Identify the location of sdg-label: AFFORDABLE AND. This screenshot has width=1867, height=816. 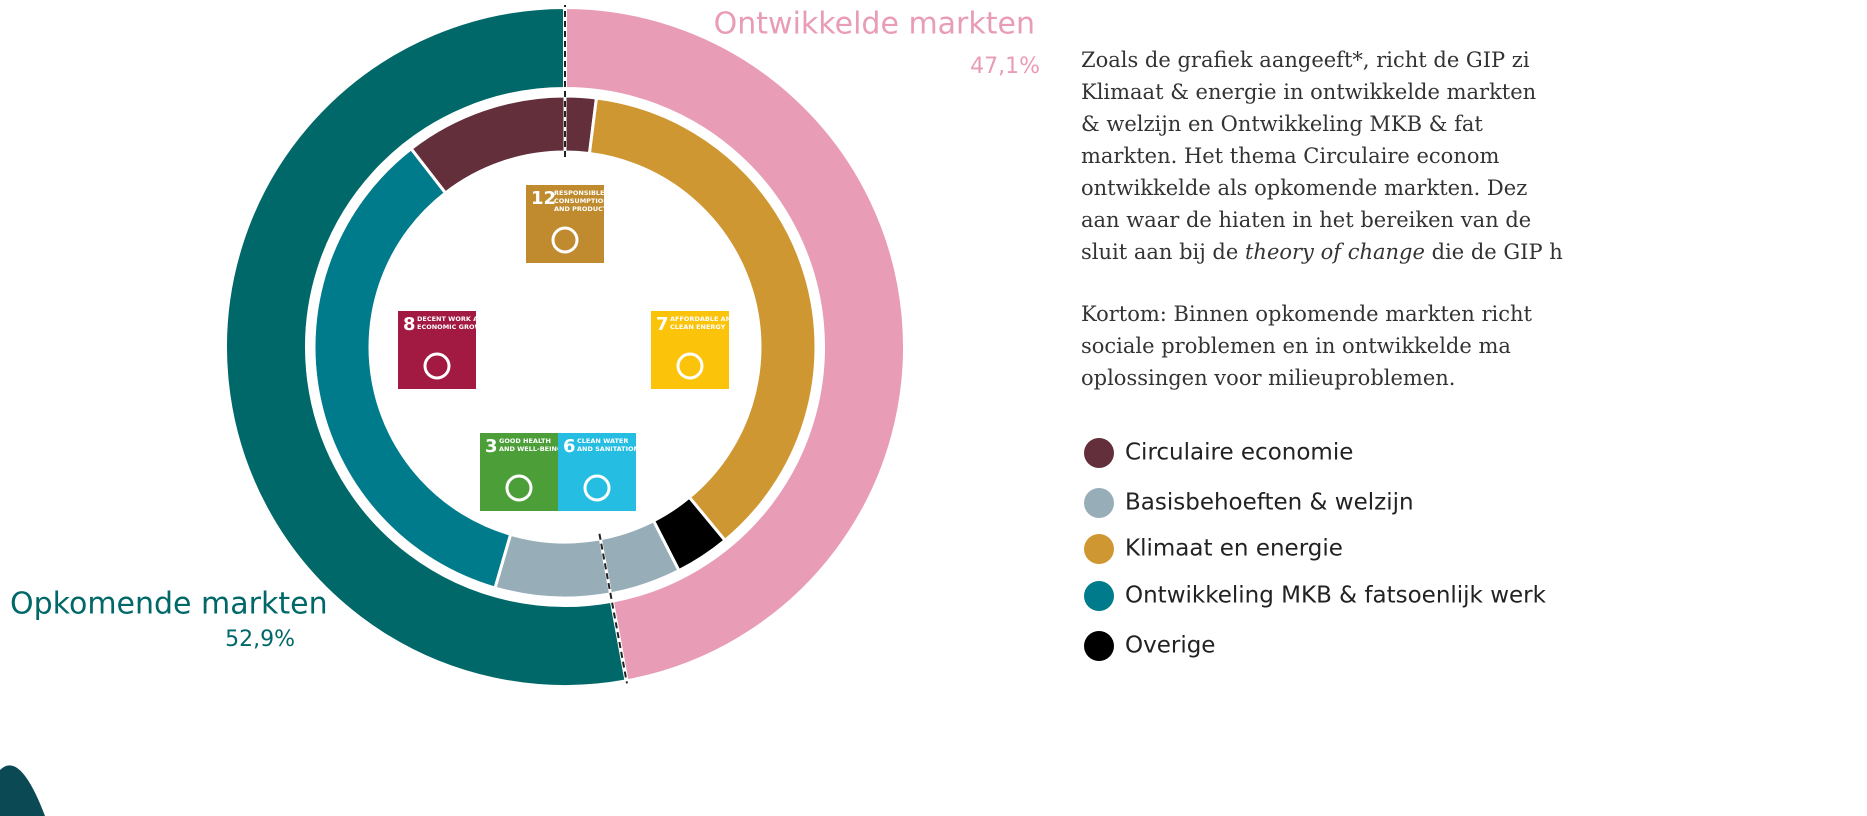
(703, 319).